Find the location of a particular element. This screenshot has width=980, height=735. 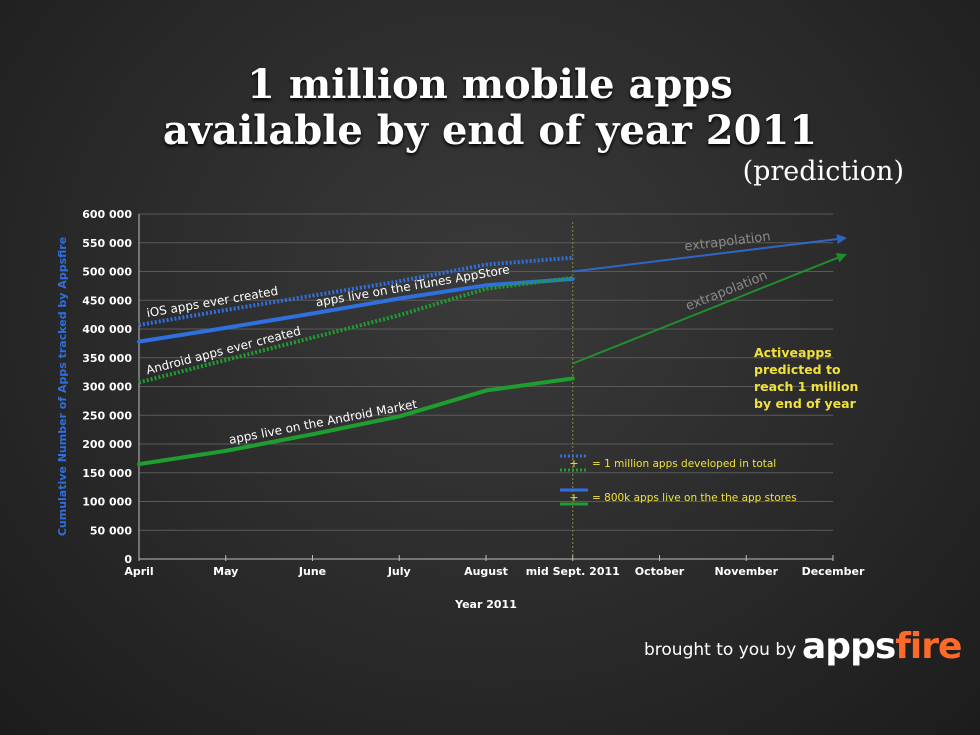

y-tick-label: 50 000 is located at coordinates (111, 530).